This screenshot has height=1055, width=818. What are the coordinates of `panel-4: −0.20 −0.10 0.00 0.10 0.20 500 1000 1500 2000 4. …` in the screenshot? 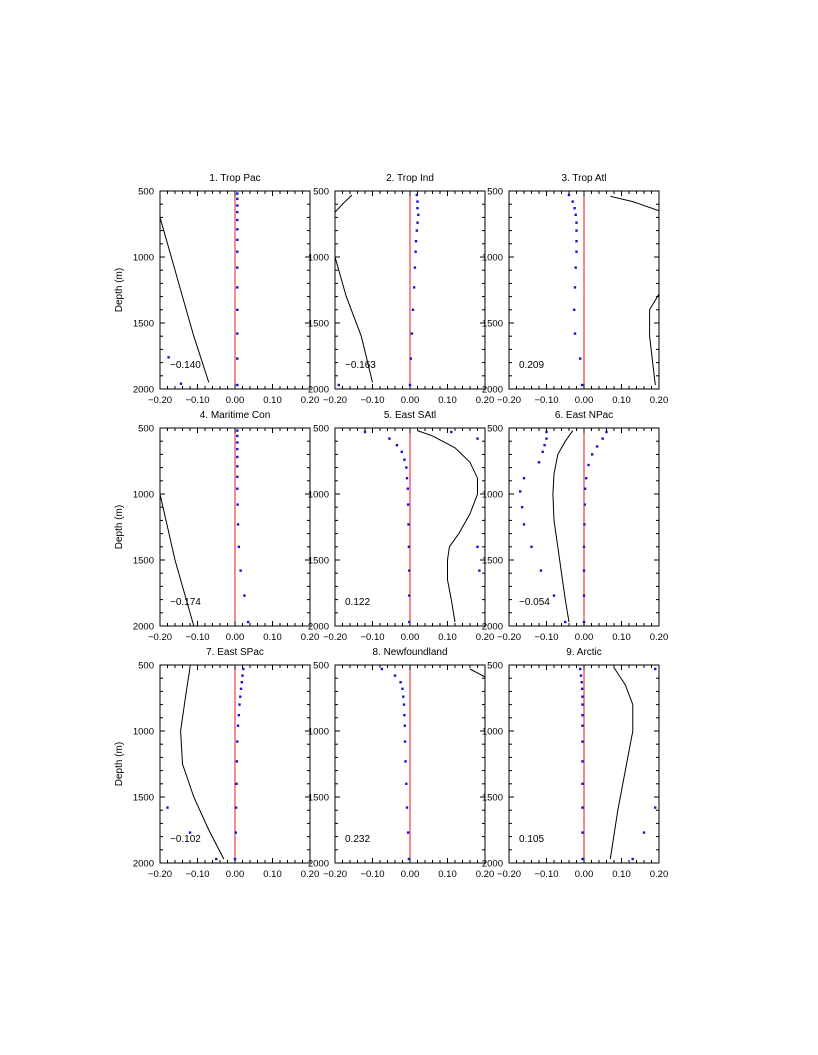 It's located at (216, 526).